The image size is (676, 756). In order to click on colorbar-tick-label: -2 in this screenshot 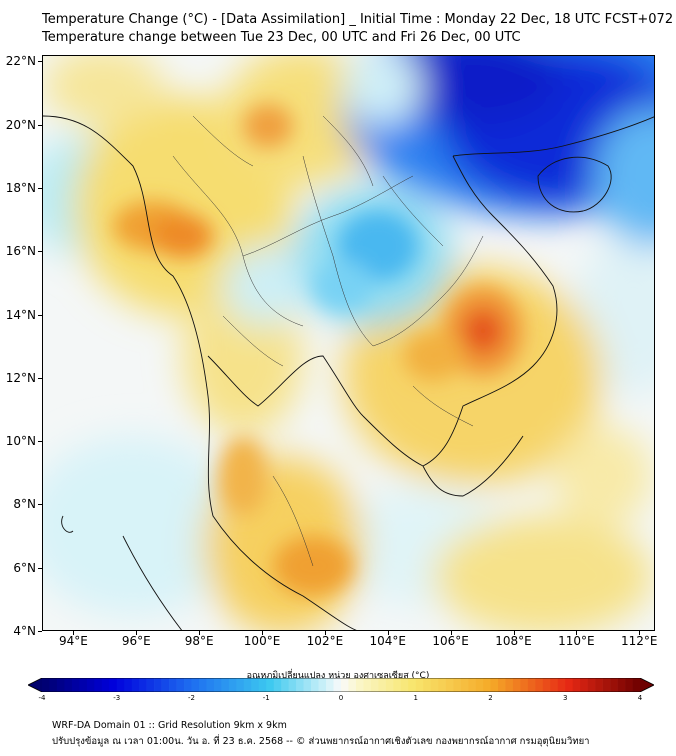, I will do `click(191, 698)`.